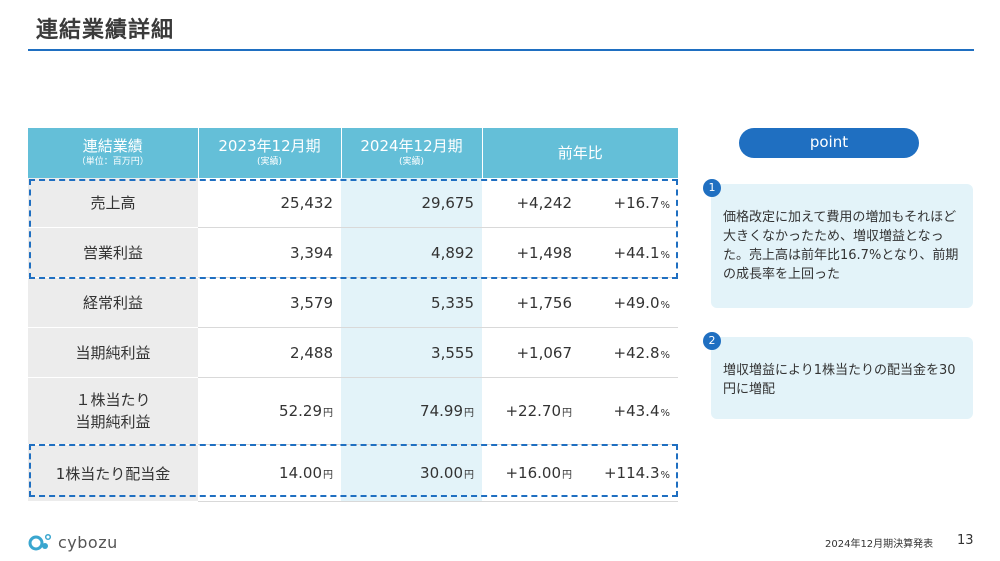 Image resolution: width=1000 pixels, height=561 pixels. I want to click on value-pct: +114.3%, so click(629, 473).